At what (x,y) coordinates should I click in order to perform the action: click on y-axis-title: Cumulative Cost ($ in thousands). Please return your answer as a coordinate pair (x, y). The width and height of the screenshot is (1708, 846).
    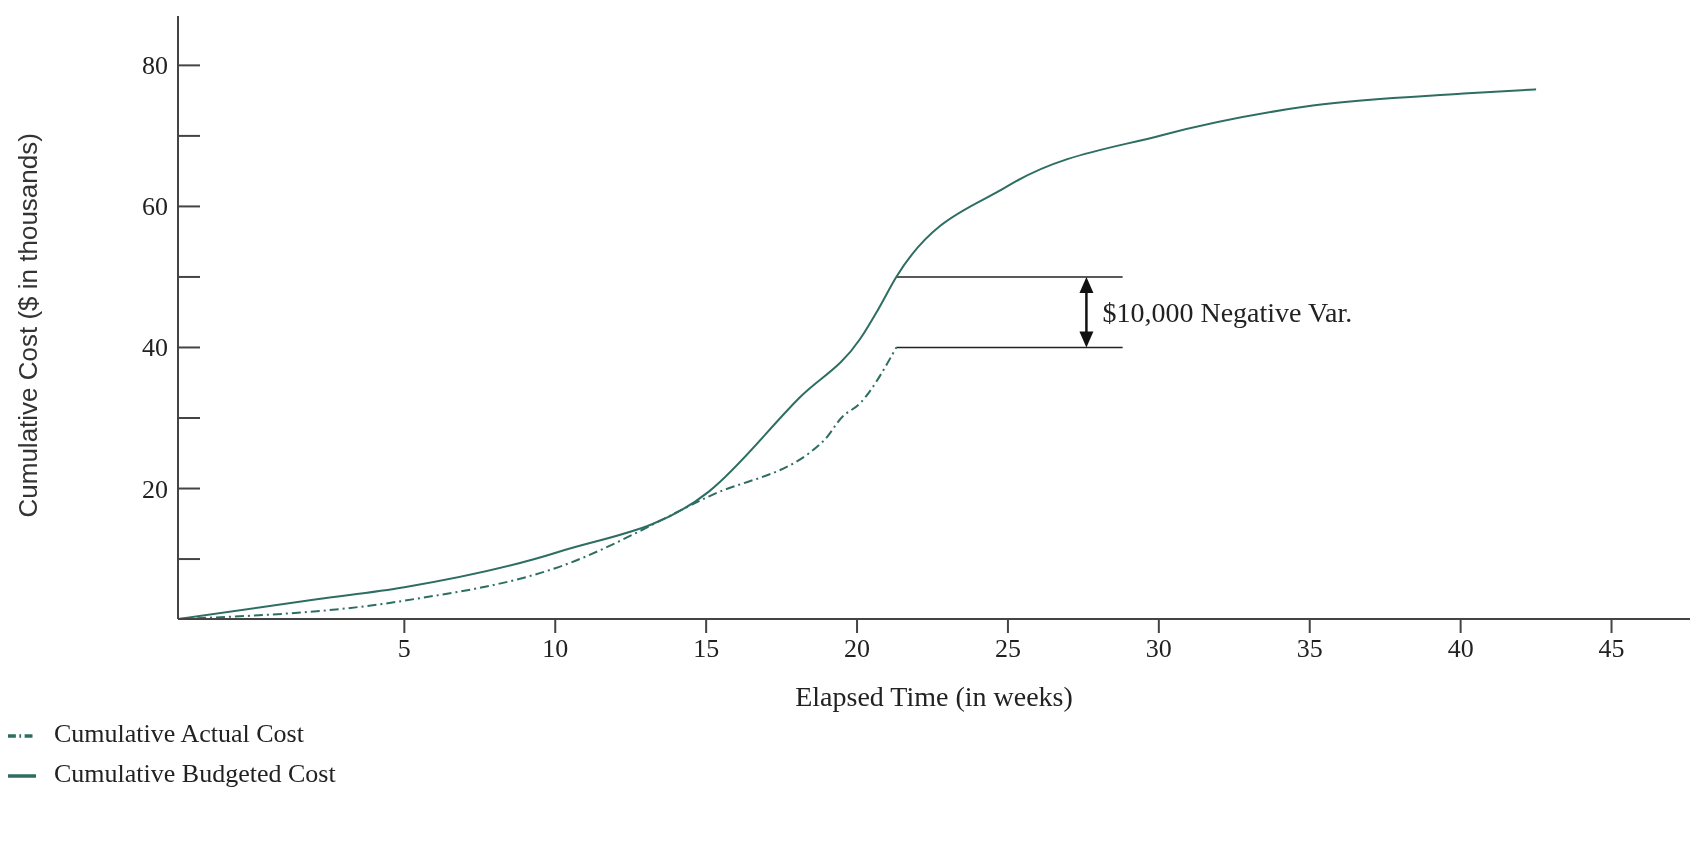
    Looking at the image, I should click on (28, 325).